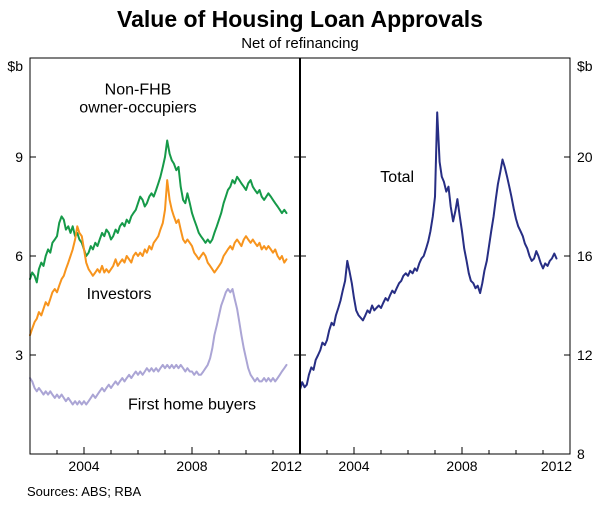 The height and width of the screenshot is (514, 600). I want to click on y-axis-tick-label: 16, so click(585, 256).